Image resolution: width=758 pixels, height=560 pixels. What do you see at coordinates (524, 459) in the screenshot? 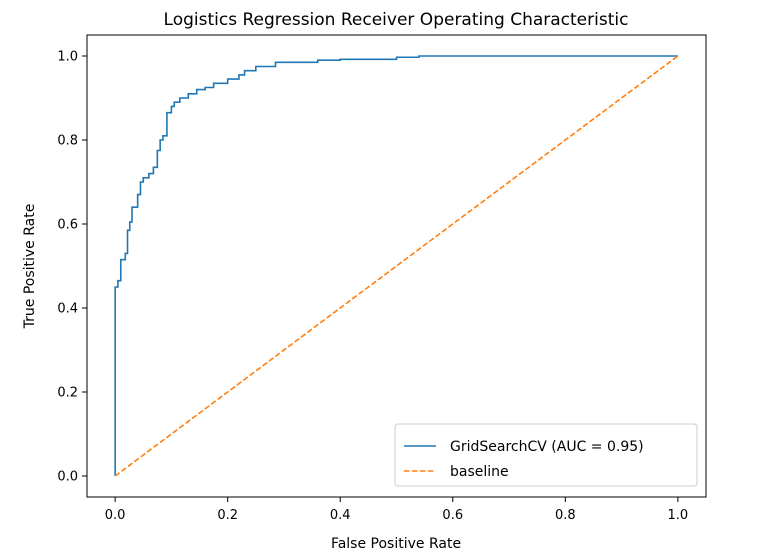
I see `legend-entries: GridSearchCV (AUC = 0.95) baseline` at bounding box center [524, 459].